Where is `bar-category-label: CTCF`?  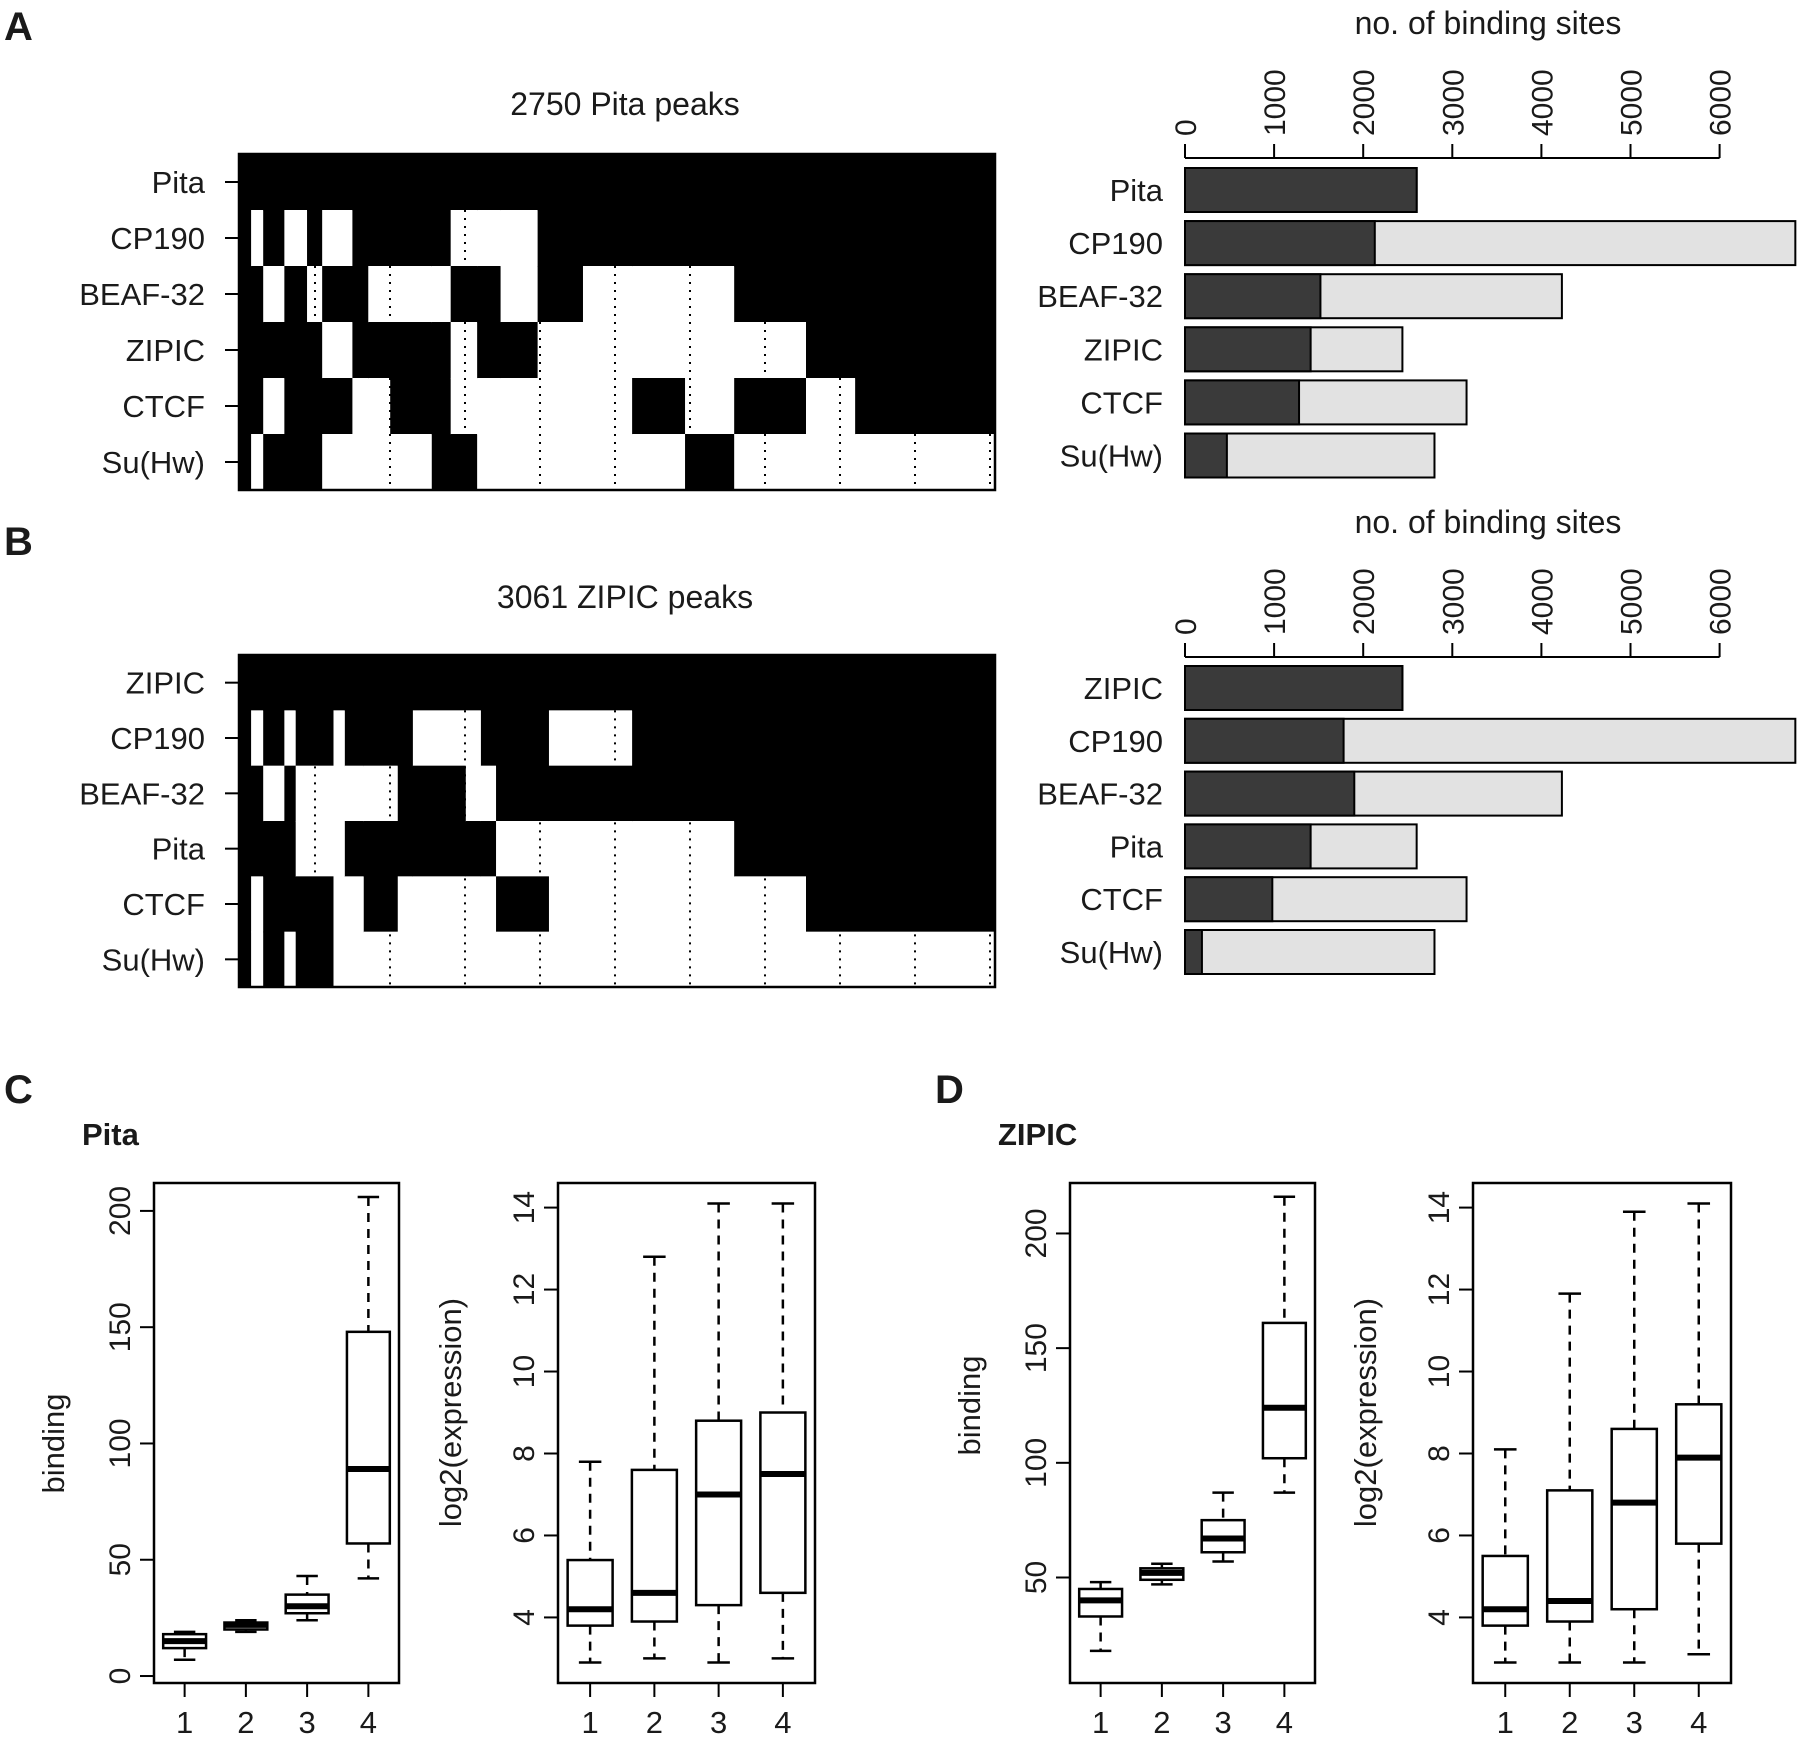 bar-category-label: CTCF is located at coordinates (1121, 402).